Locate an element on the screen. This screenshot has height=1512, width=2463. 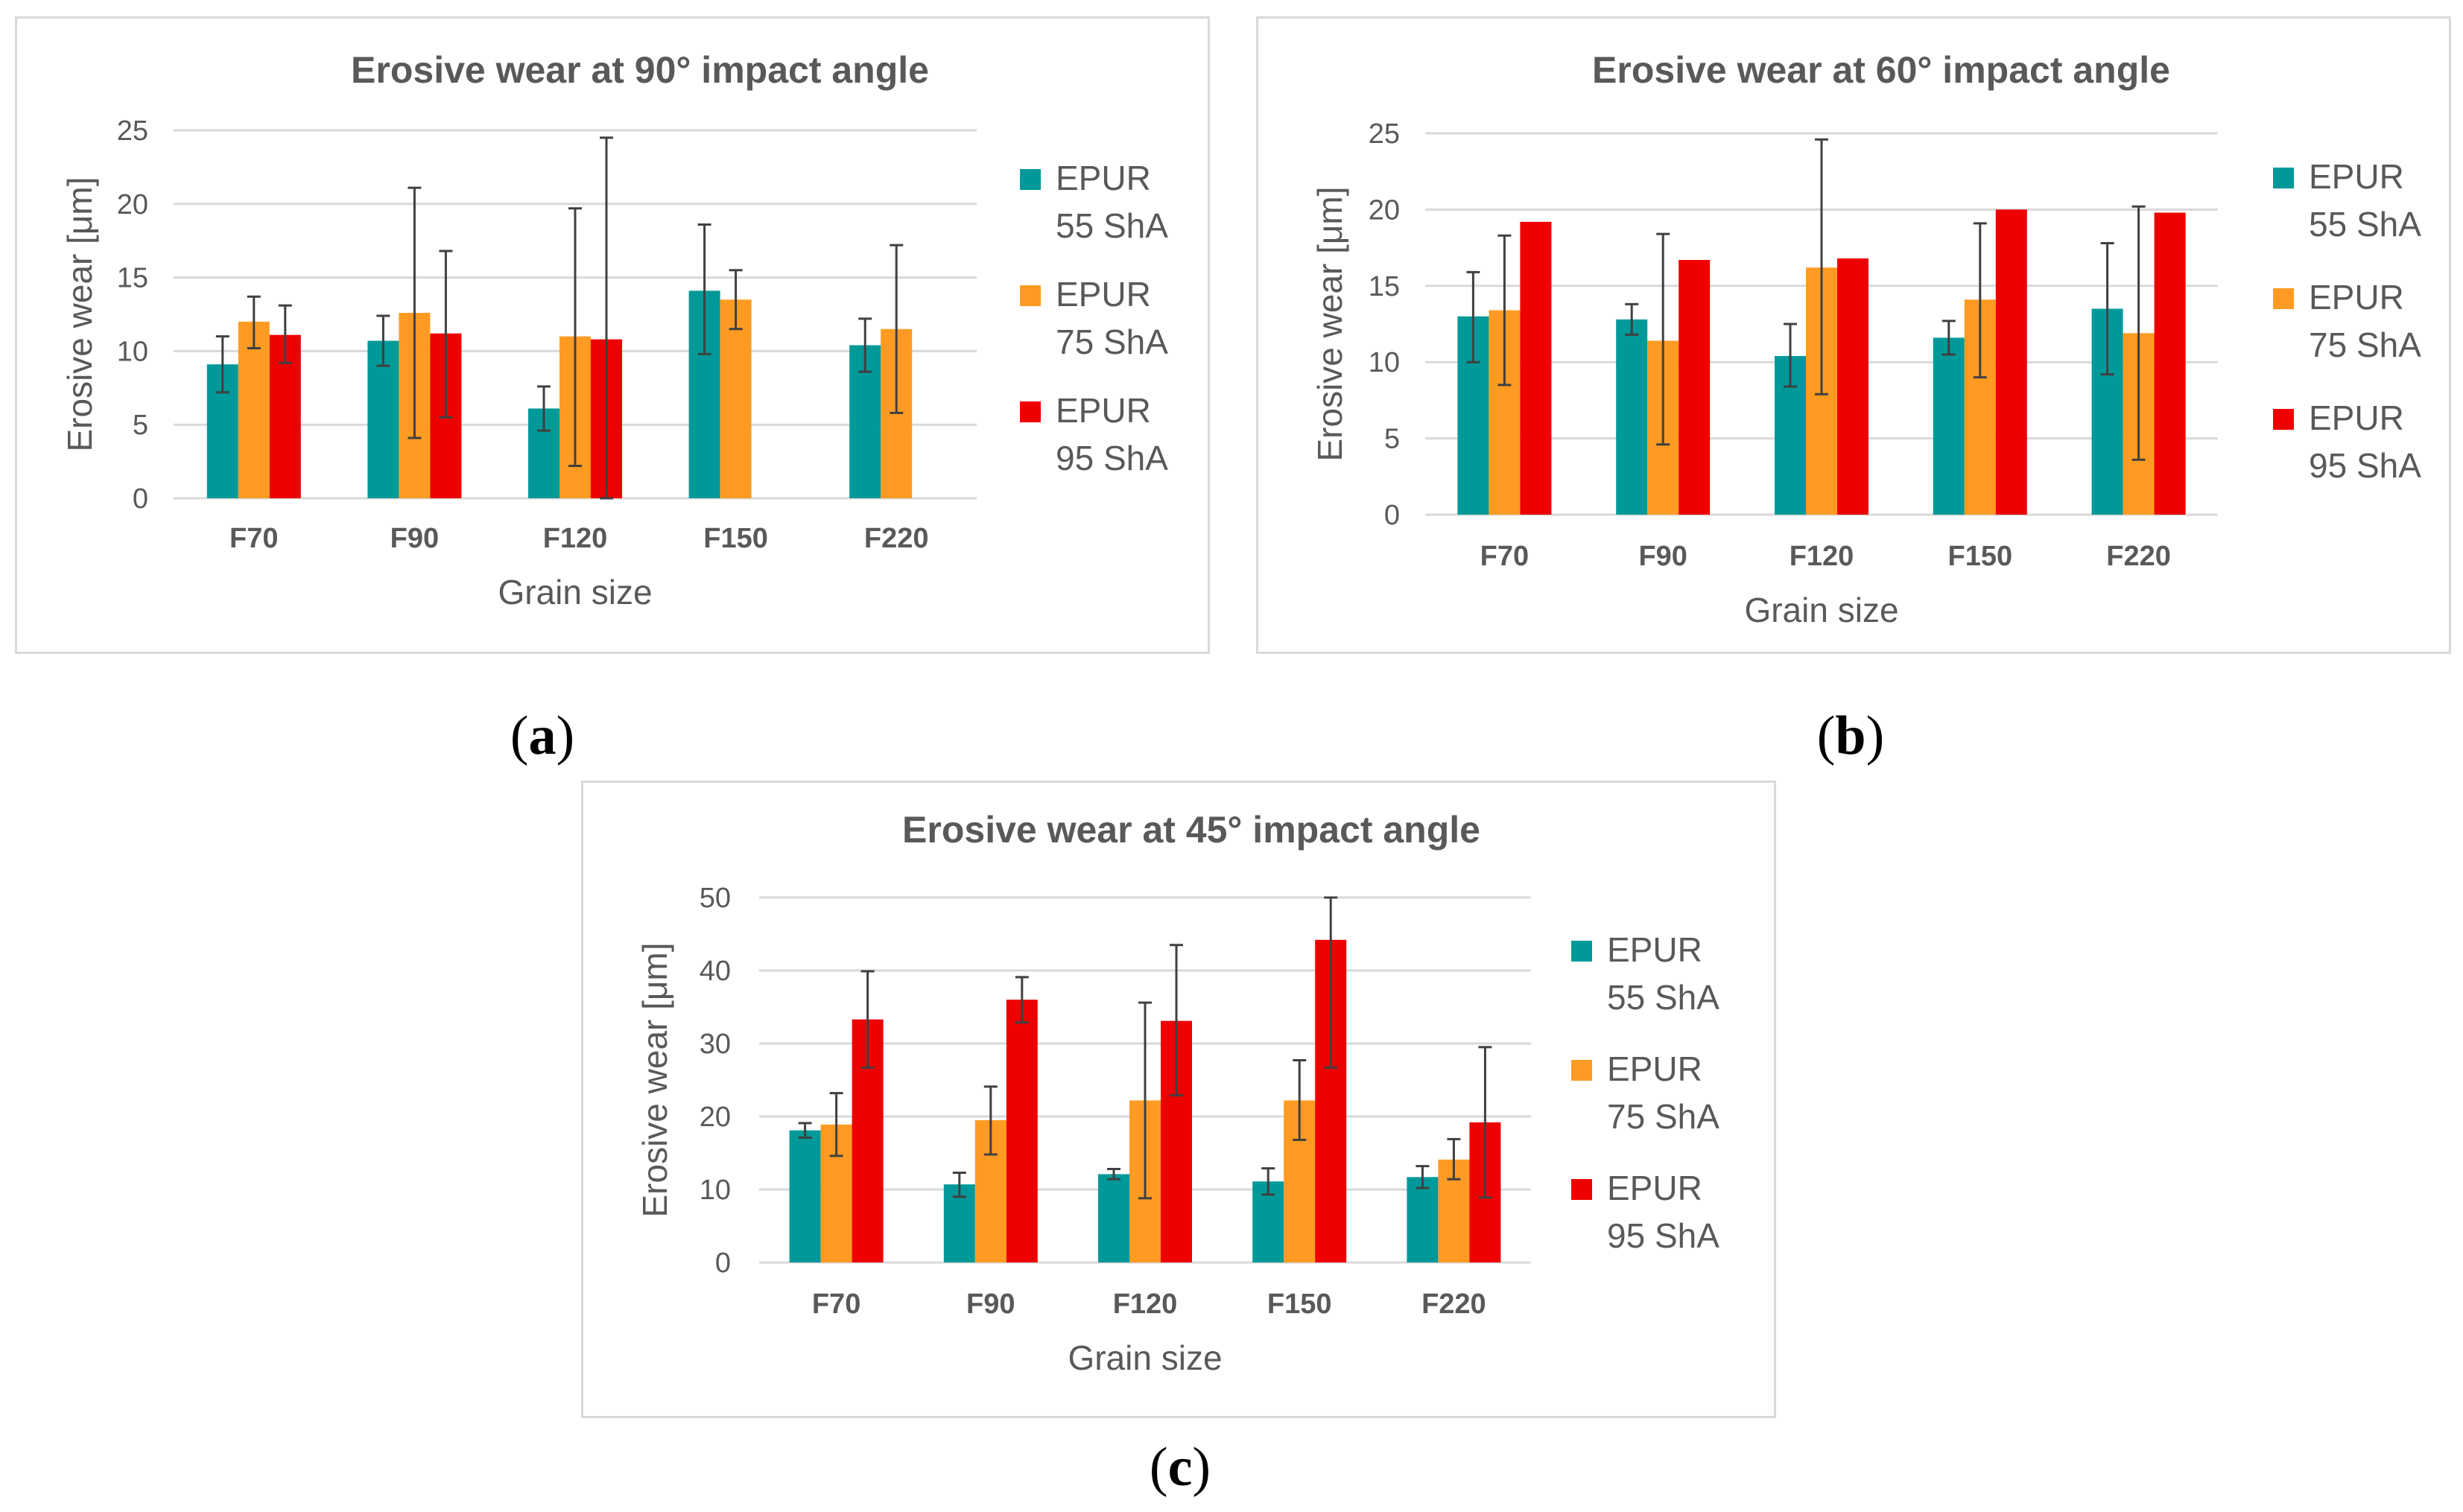
bar-epur95-f150 is located at coordinates (2011, 362).